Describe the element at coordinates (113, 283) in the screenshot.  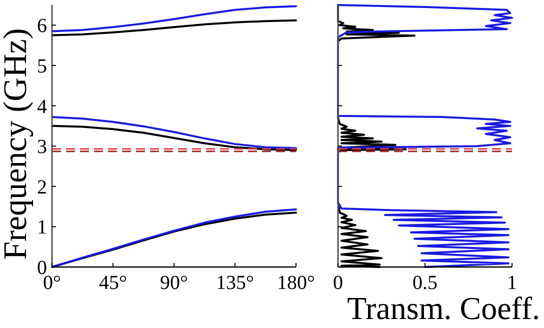
I see `x-tick-label: 45°` at that location.